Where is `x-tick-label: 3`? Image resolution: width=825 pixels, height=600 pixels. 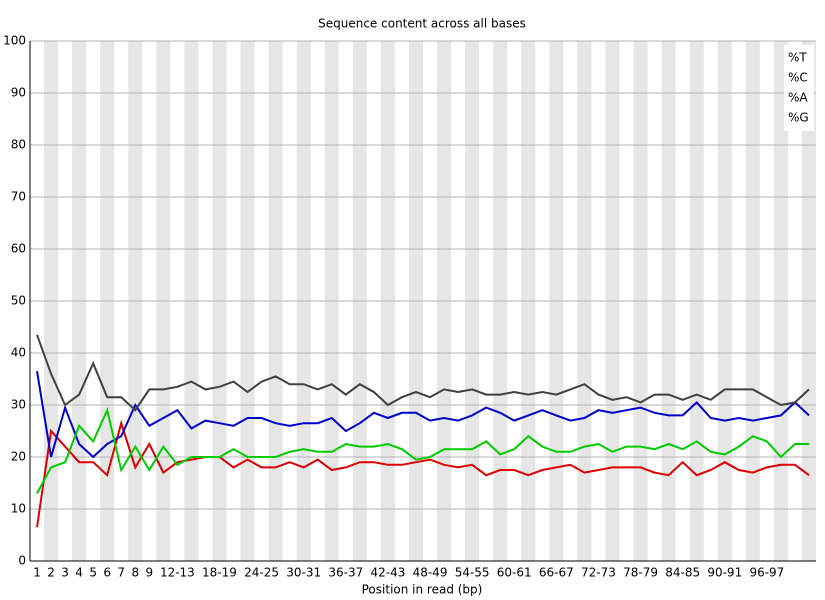 x-tick-label: 3 is located at coordinates (65, 573).